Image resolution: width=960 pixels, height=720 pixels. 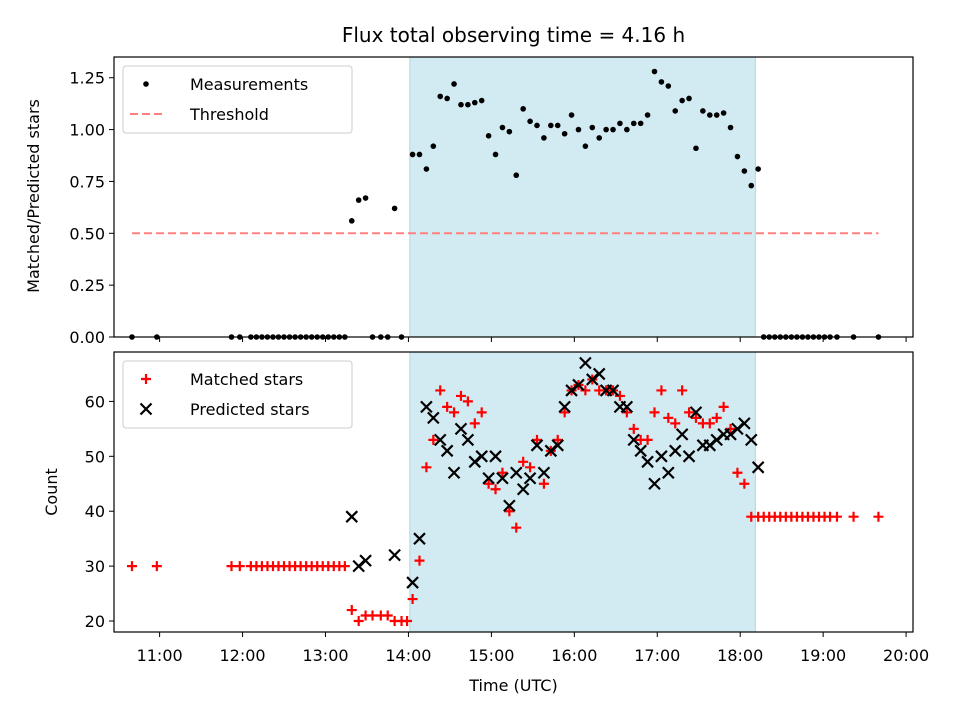 What do you see at coordinates (243, 655) in the screenshot?
I see `x-tick-label: 12:00` at bounding box center [243, 655].